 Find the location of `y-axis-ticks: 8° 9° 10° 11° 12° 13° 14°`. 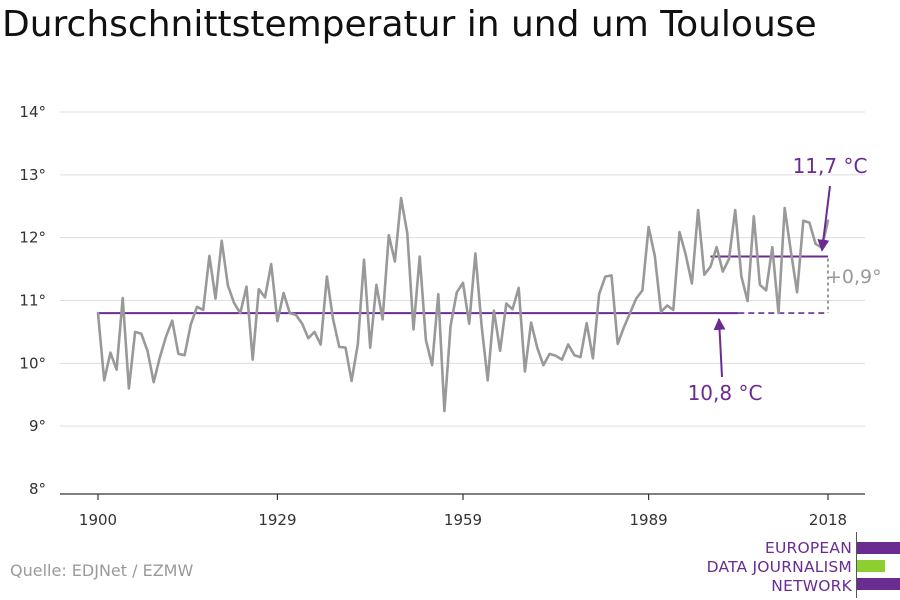

y-axis-ticks: 8° 9° 10° 11° 12° 13° 14° is located at coordinates (32, 300).